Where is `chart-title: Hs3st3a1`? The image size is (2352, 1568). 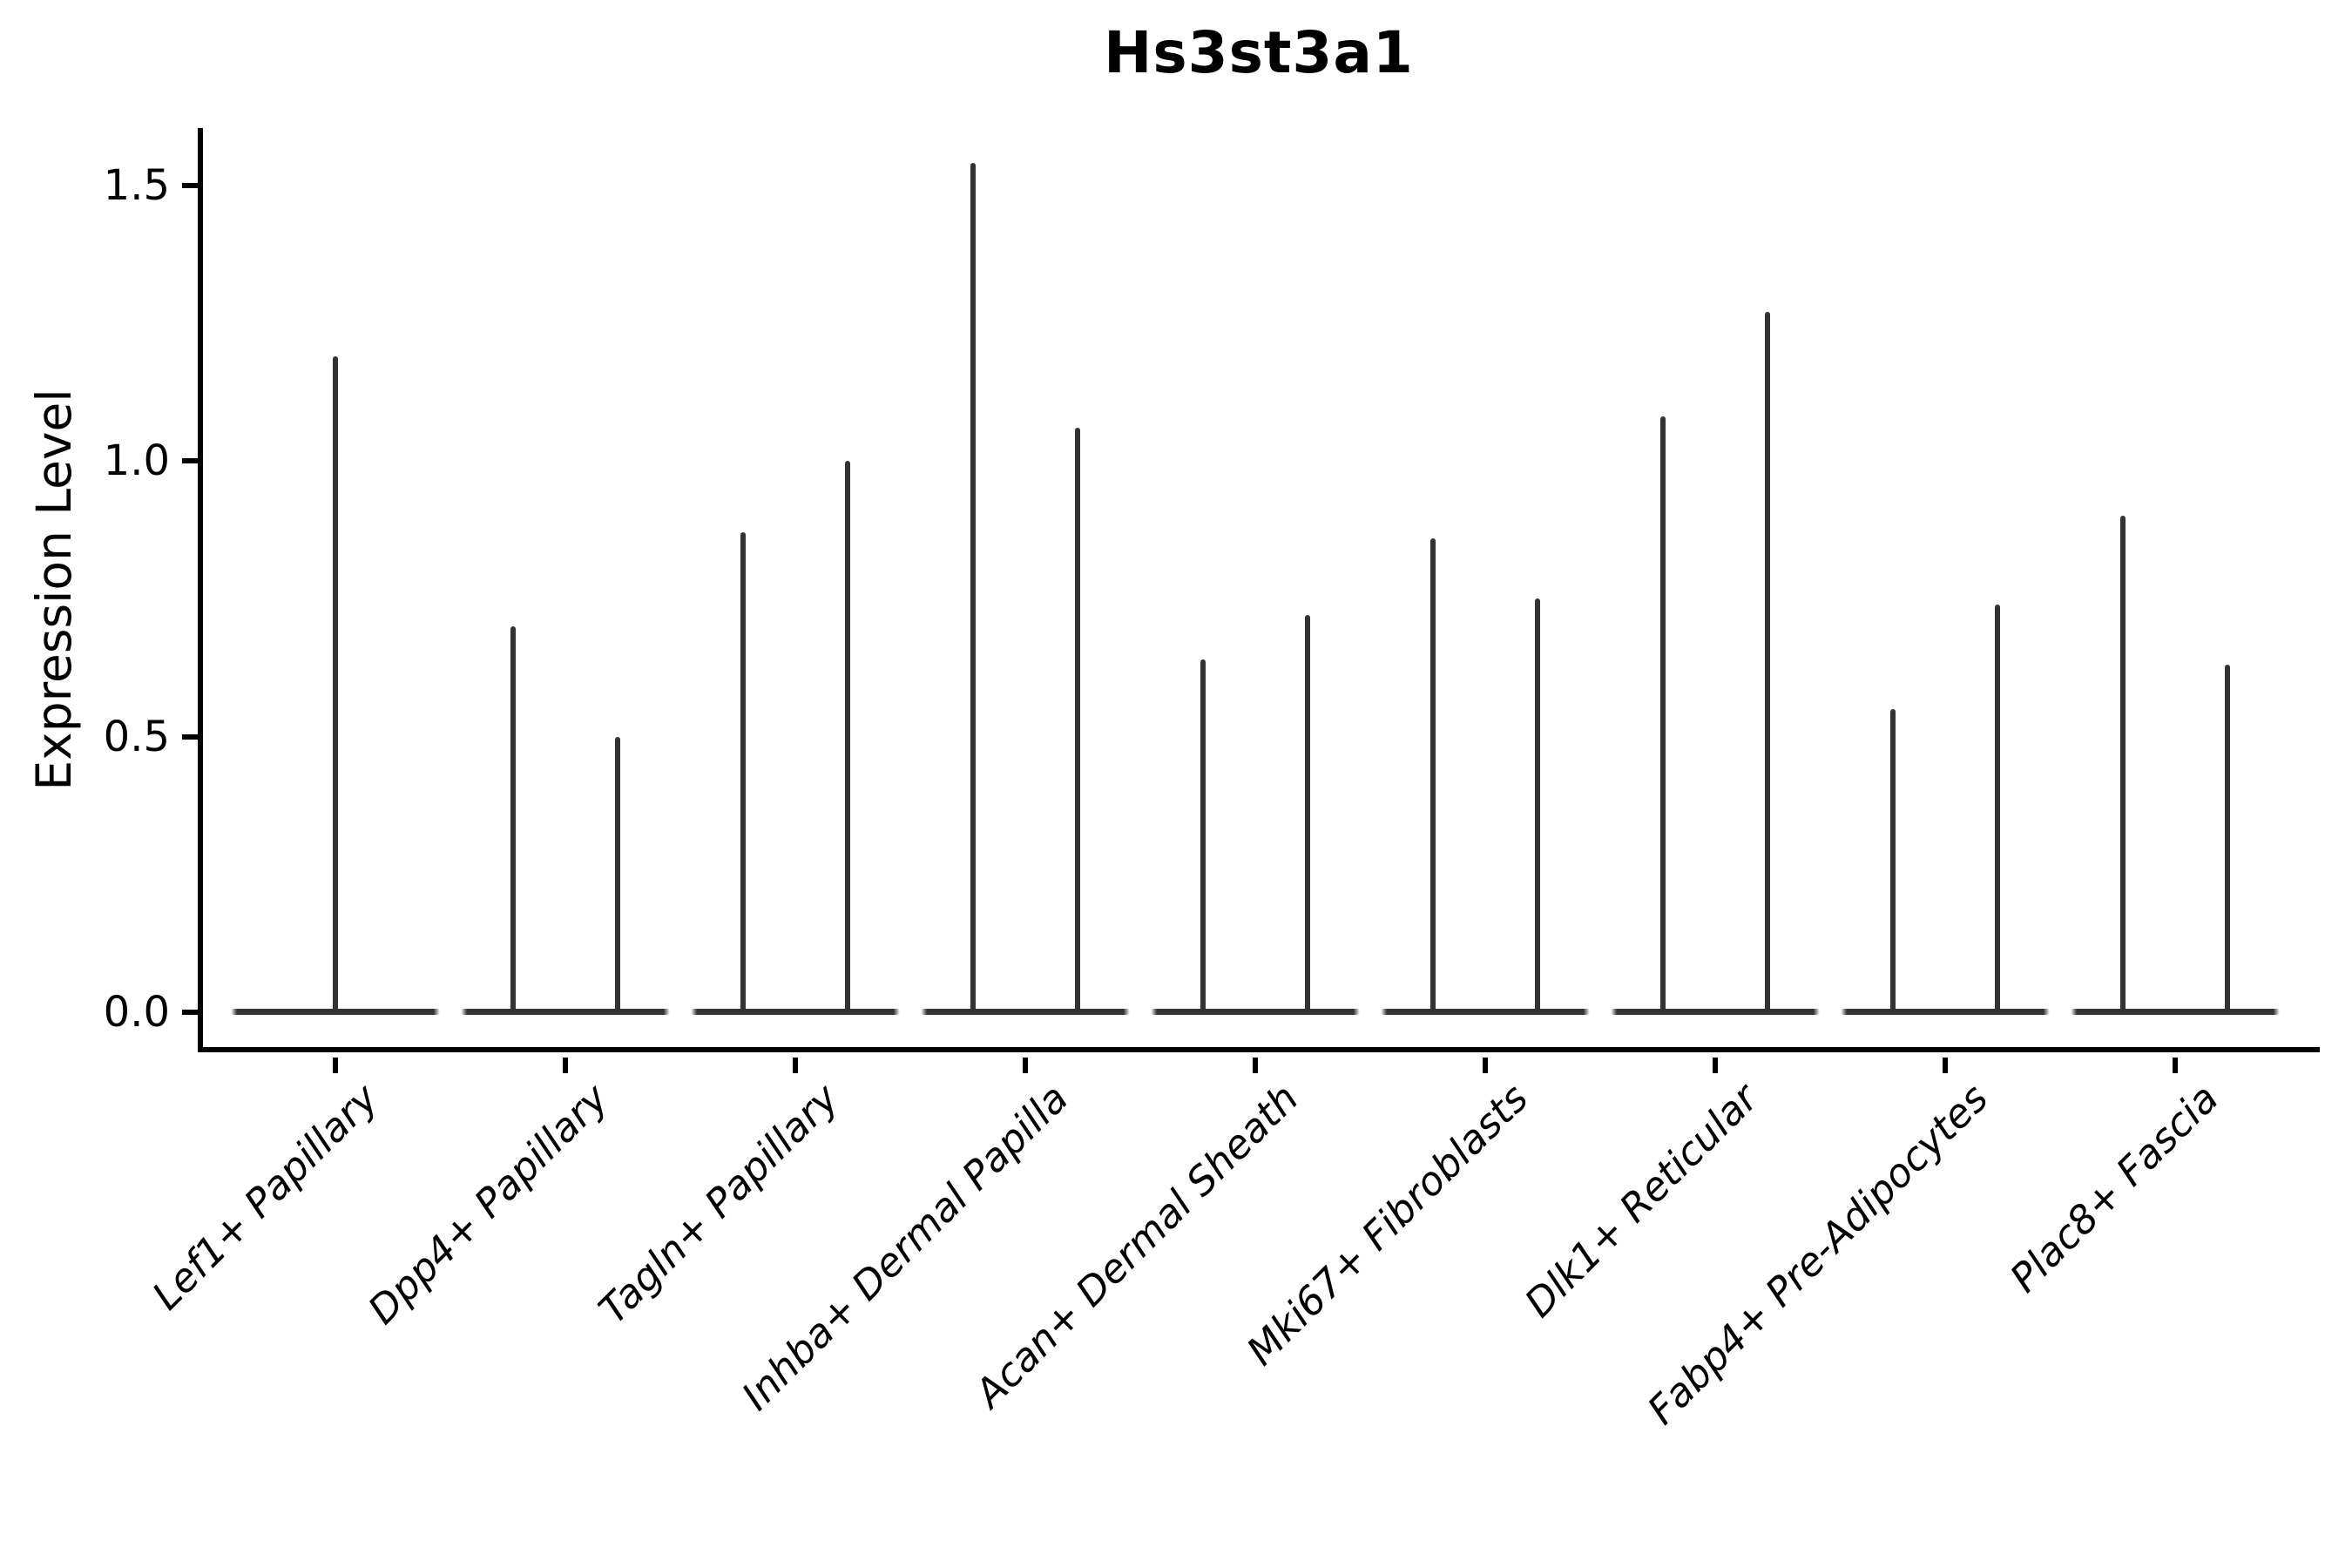 chart-title: Hs3st3a1 is located at coordinates (1259, 52).